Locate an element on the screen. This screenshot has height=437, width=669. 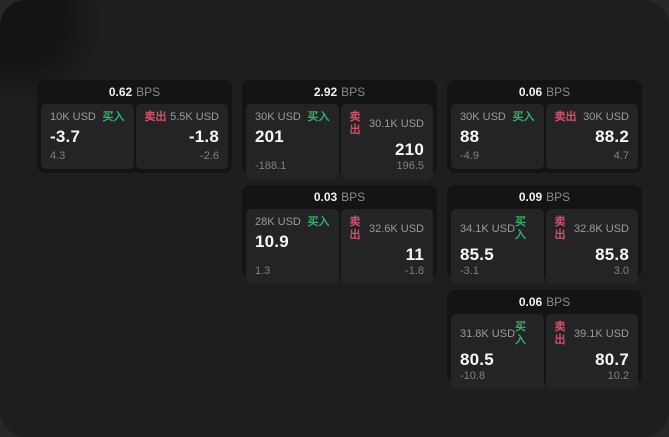
quote-panels: 30K USD 买入 88 -4.9 卖出 30K USD 88.2 4.7 is located at coordinates (544, 138).